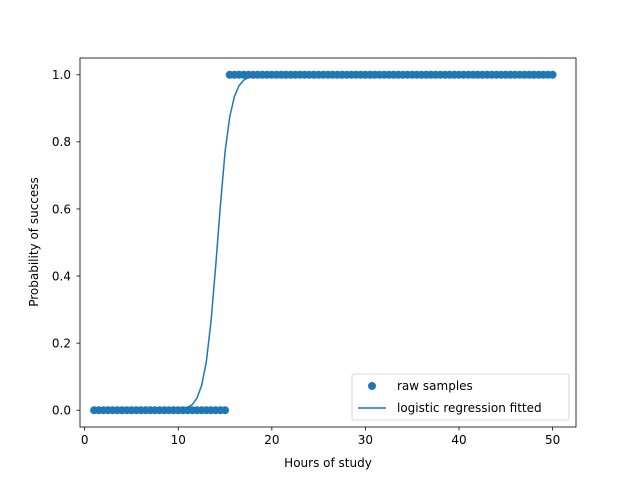 The width and height of the screenshot is (640, 480). I want to click on y-tick-label: 0.4, so click(61, 276).